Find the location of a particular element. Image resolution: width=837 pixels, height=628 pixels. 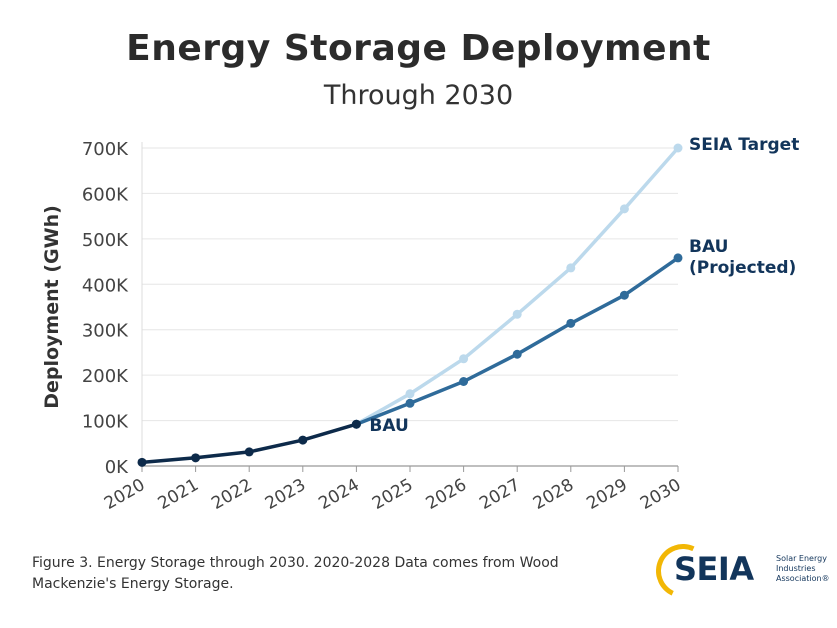

x-tick-label: 2029 is located at coordinates (606, 494).